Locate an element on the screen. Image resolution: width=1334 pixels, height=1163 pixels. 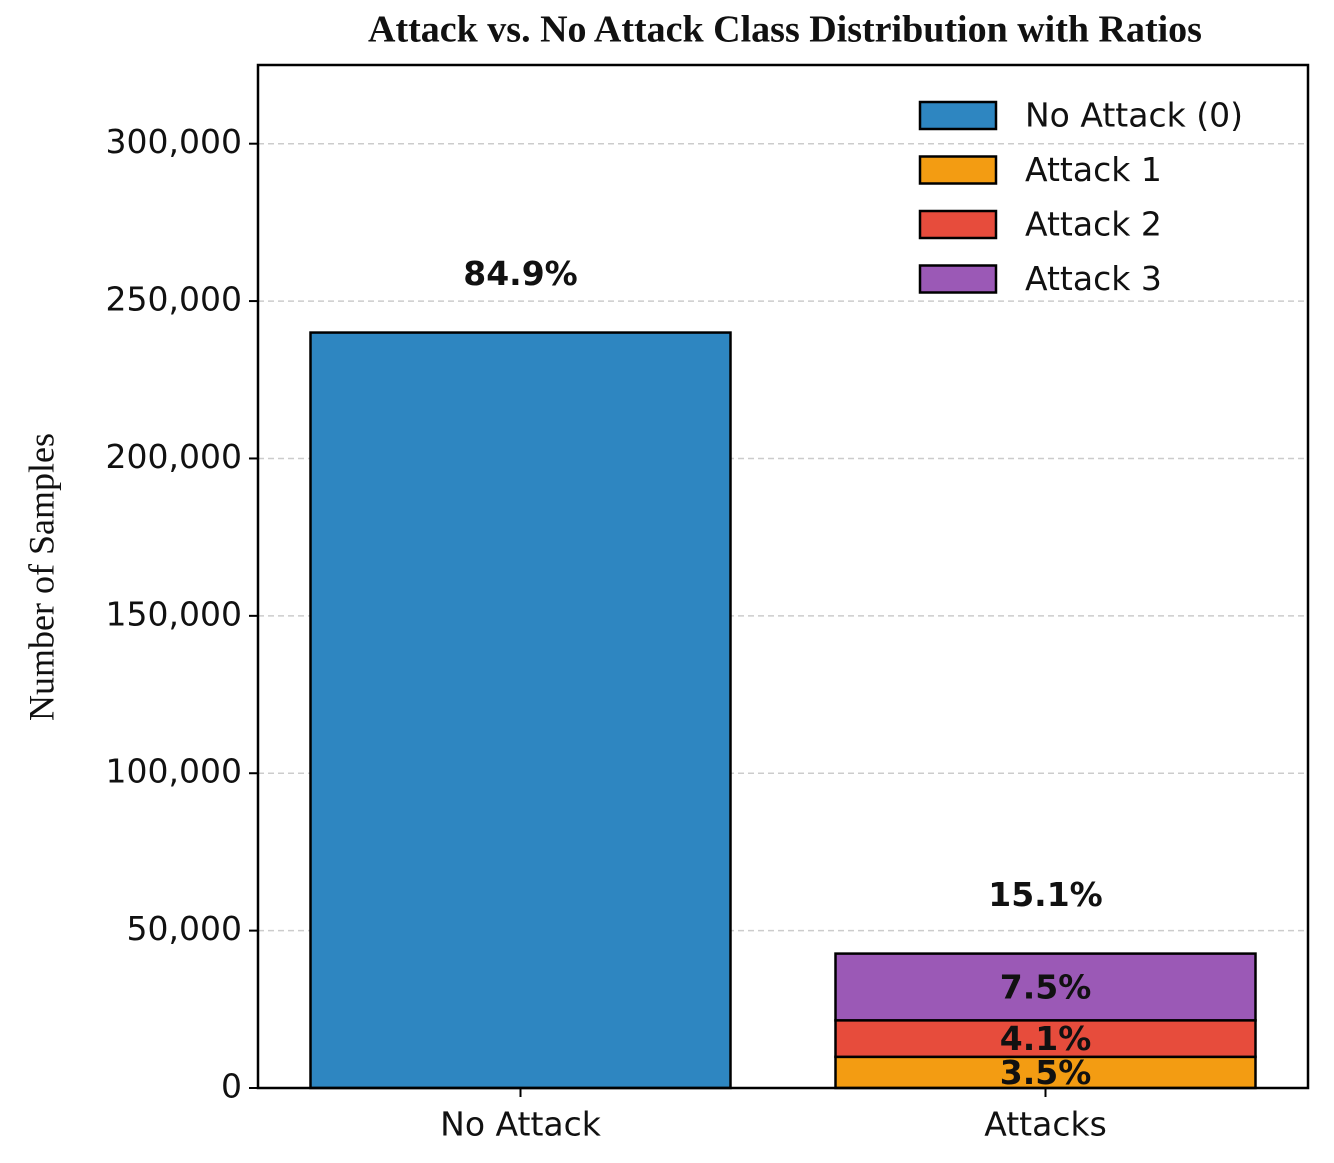
segment-label: 7.5% is located at coordinates (1046, 986).